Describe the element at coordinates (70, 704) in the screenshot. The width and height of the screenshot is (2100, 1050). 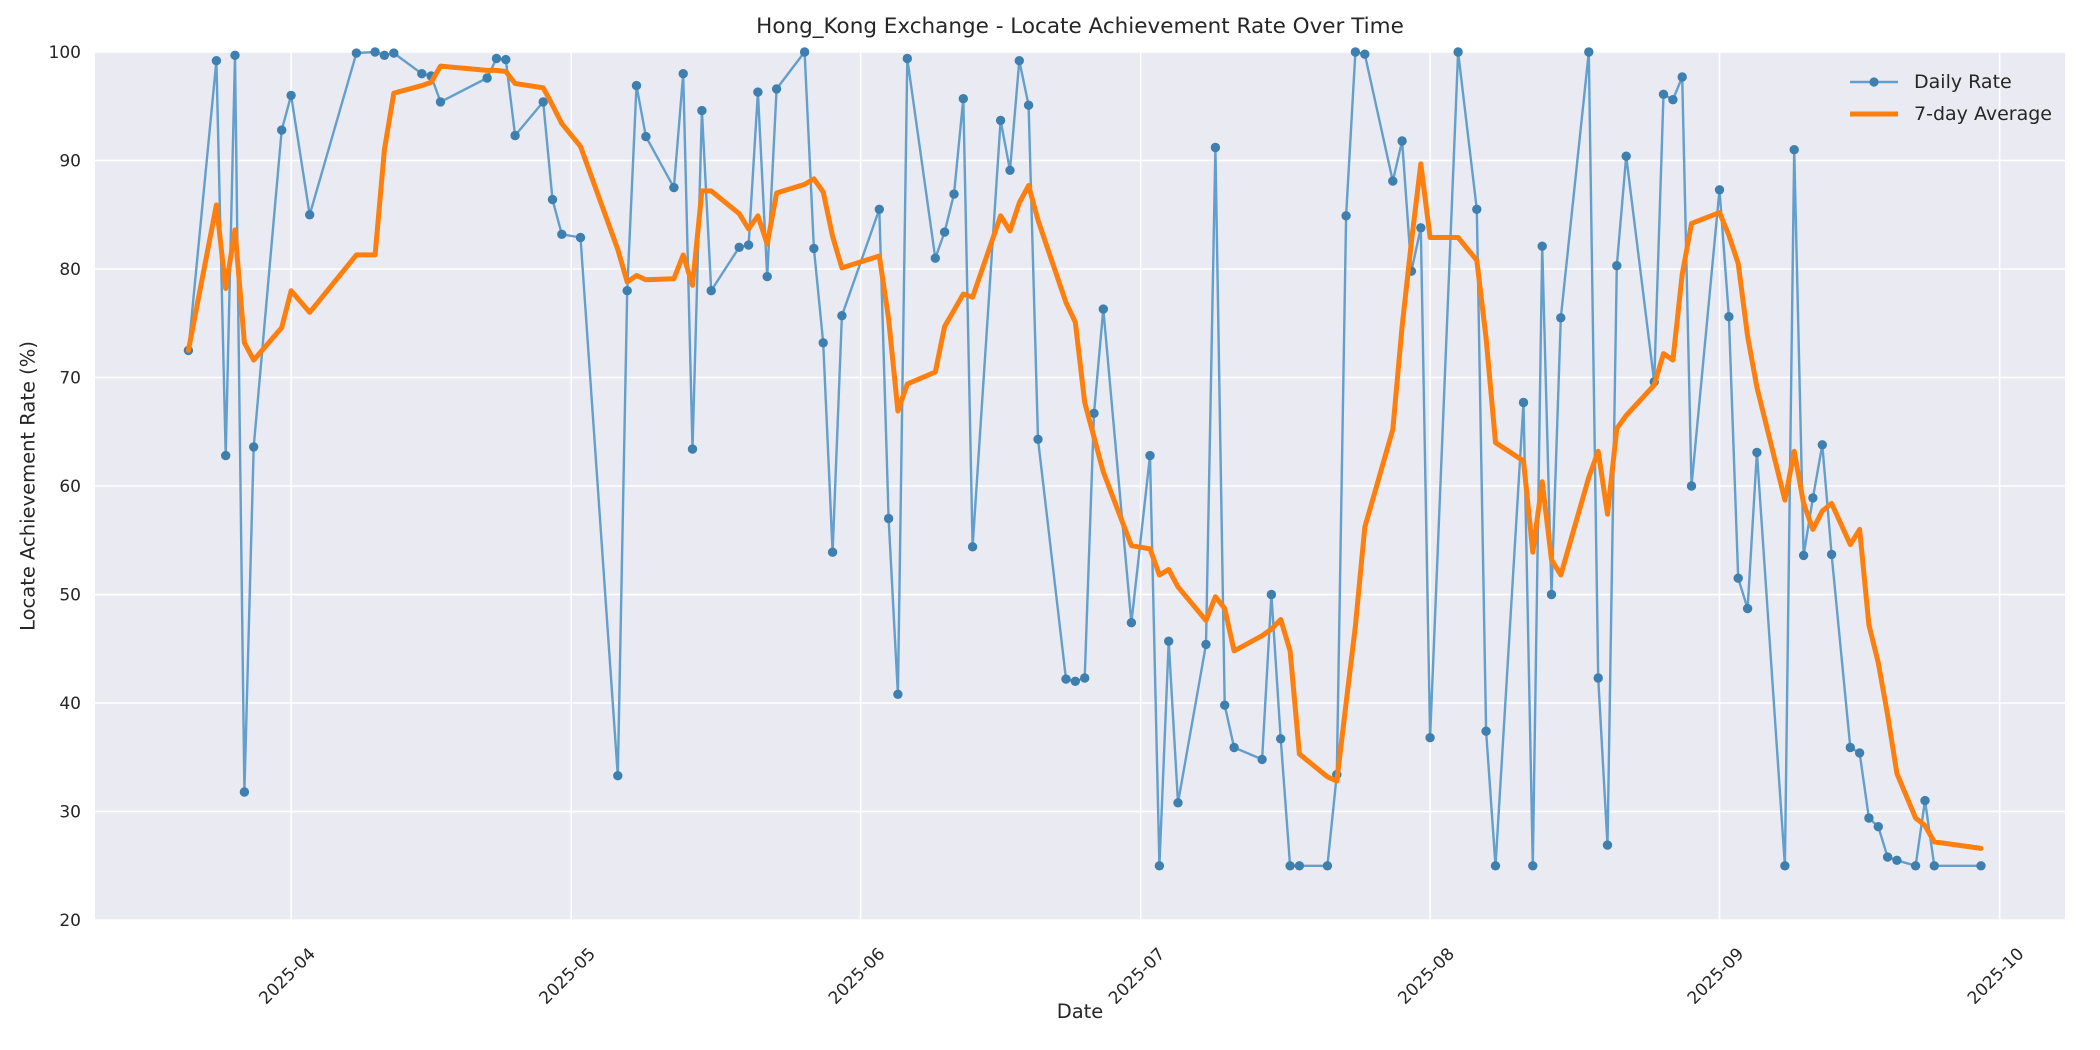
I see `svg-text: 40` at that location.